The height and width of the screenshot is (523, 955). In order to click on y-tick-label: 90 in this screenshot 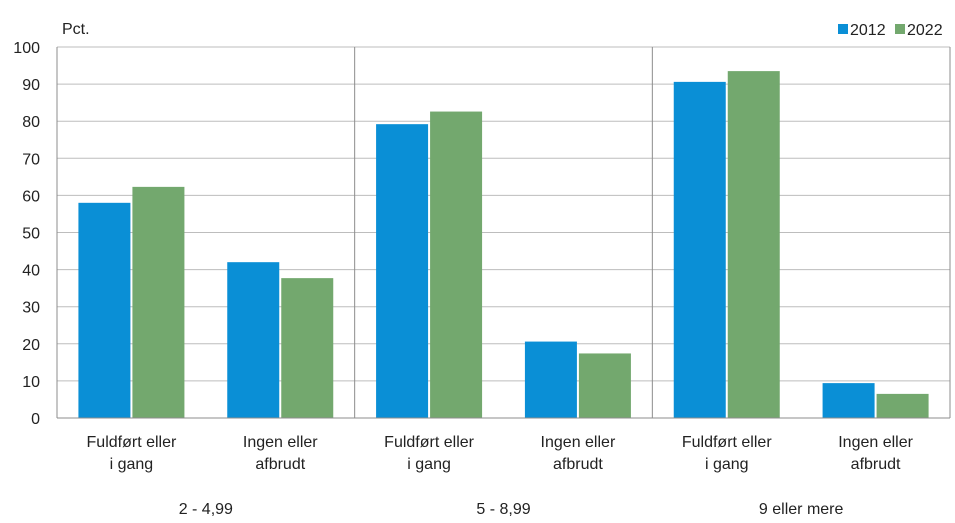, I will do `click(31, 85)`.